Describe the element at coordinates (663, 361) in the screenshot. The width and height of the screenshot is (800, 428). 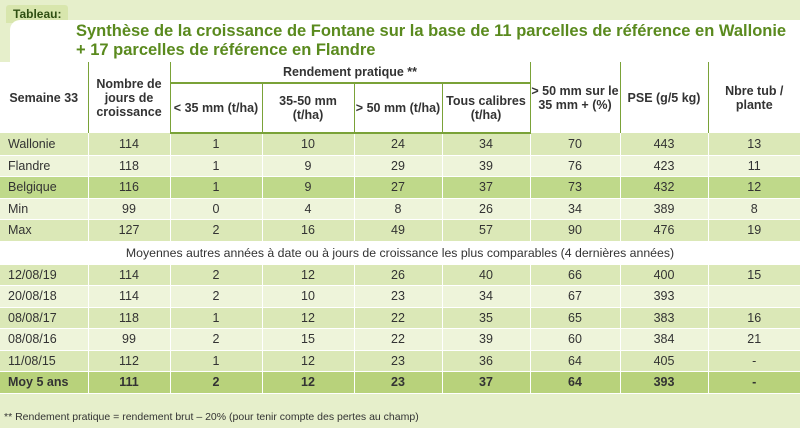
I see `cell-pse: 405` at that location.